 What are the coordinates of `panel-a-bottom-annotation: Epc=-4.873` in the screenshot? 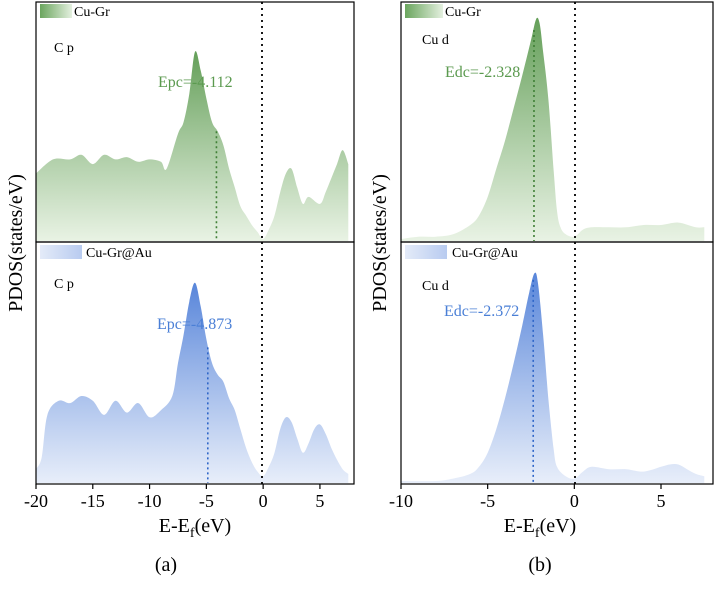 It's located at (194, 324).